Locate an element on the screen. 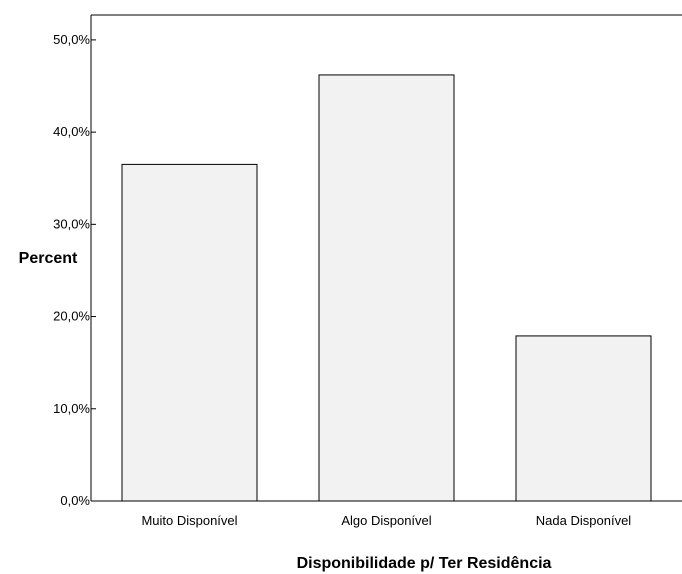 The width and height of the screenshot is (682, 574). y-tick-label: 40,0% is located at coordinates (71, 131).